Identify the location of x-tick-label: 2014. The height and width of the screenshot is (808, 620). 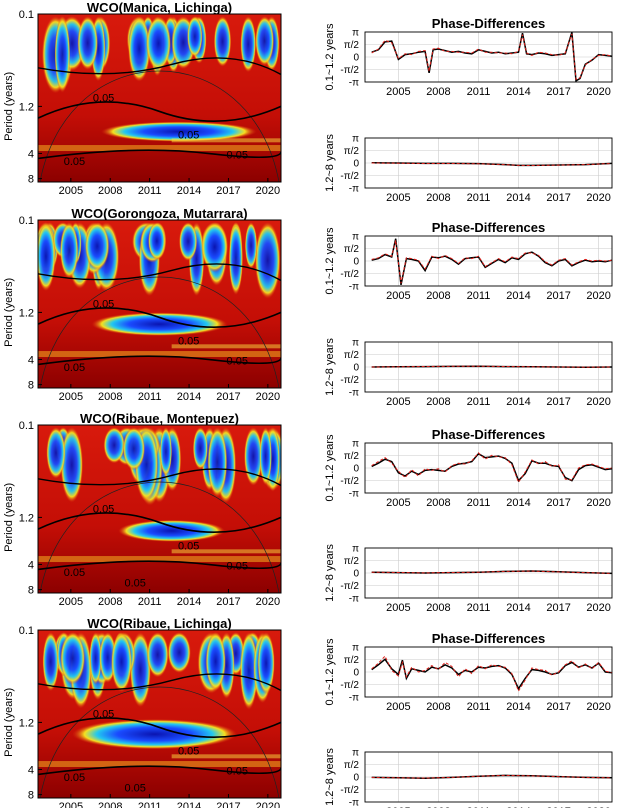
(189, 191).